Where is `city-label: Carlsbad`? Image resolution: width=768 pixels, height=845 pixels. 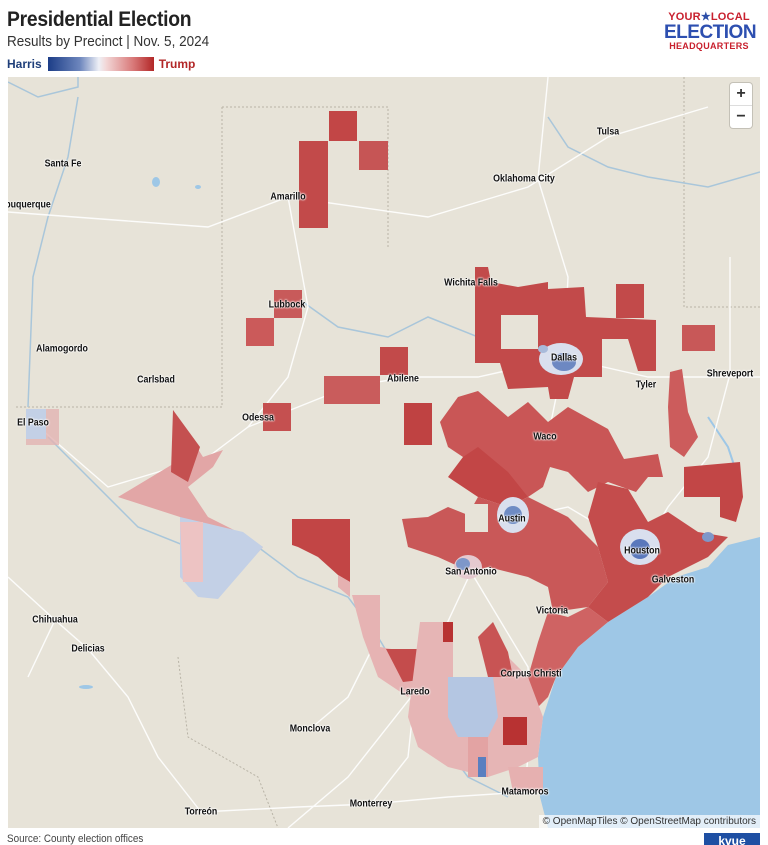 city-label: Carlsbad is located at coordinates (156, 380).